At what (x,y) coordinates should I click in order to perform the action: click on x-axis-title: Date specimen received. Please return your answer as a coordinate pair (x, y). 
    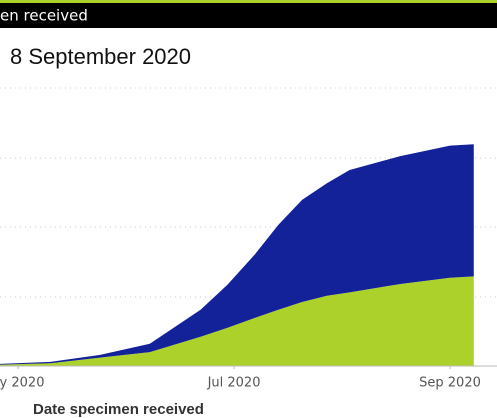
    Looking at the image, I should click on (118, 409).